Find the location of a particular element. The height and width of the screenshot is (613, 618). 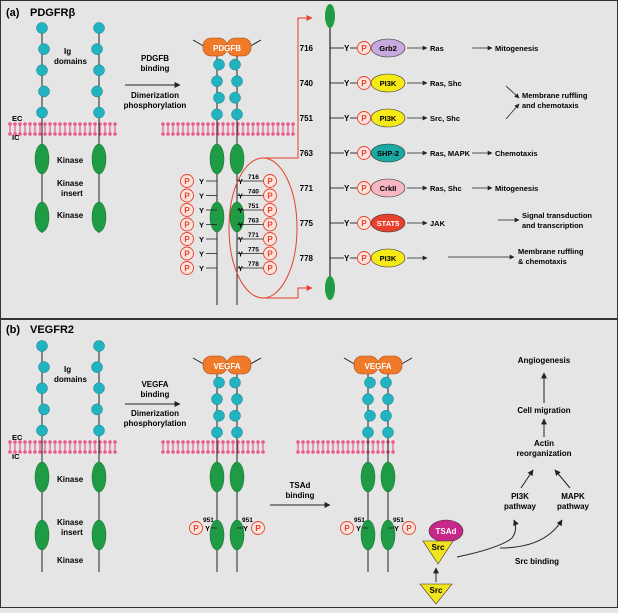

vegfa-ligand-right is located at coordinates (239, 365).